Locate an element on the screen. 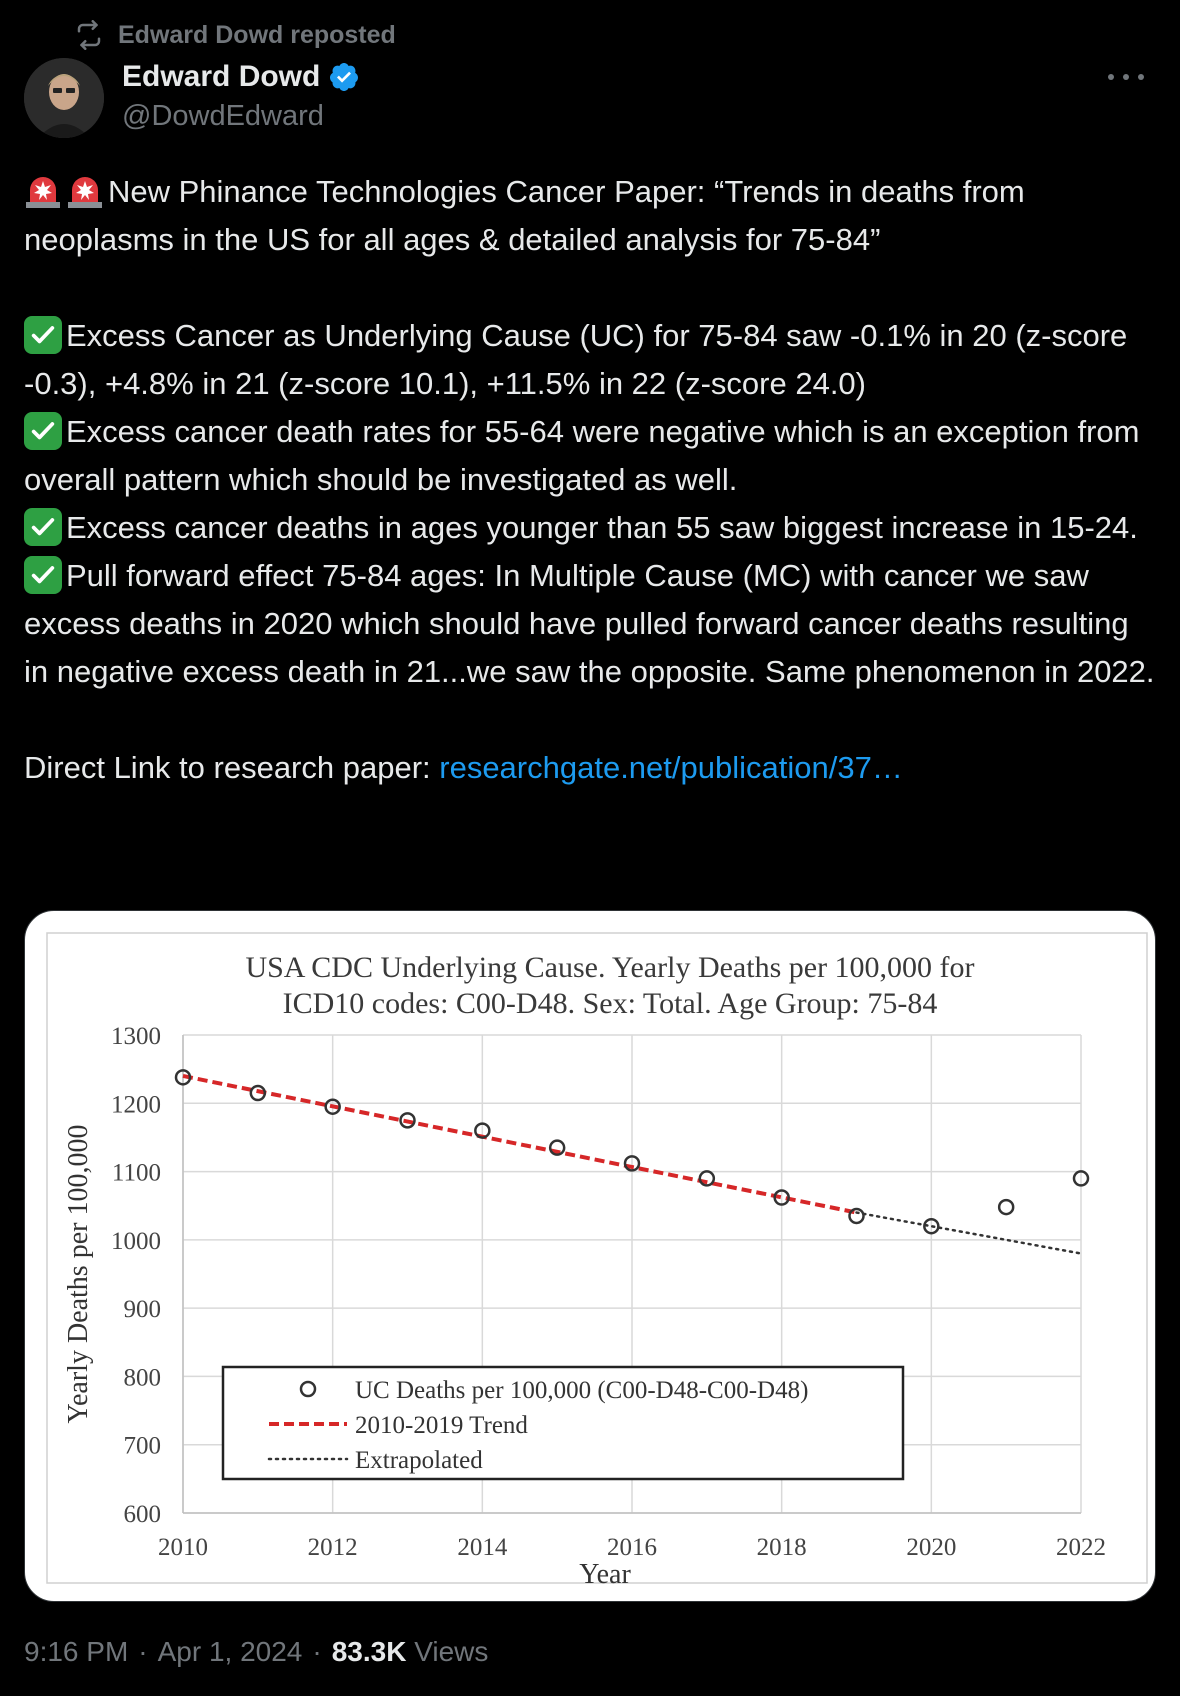  y-tick-label: 1200 is located at coordinates (136, 1104).